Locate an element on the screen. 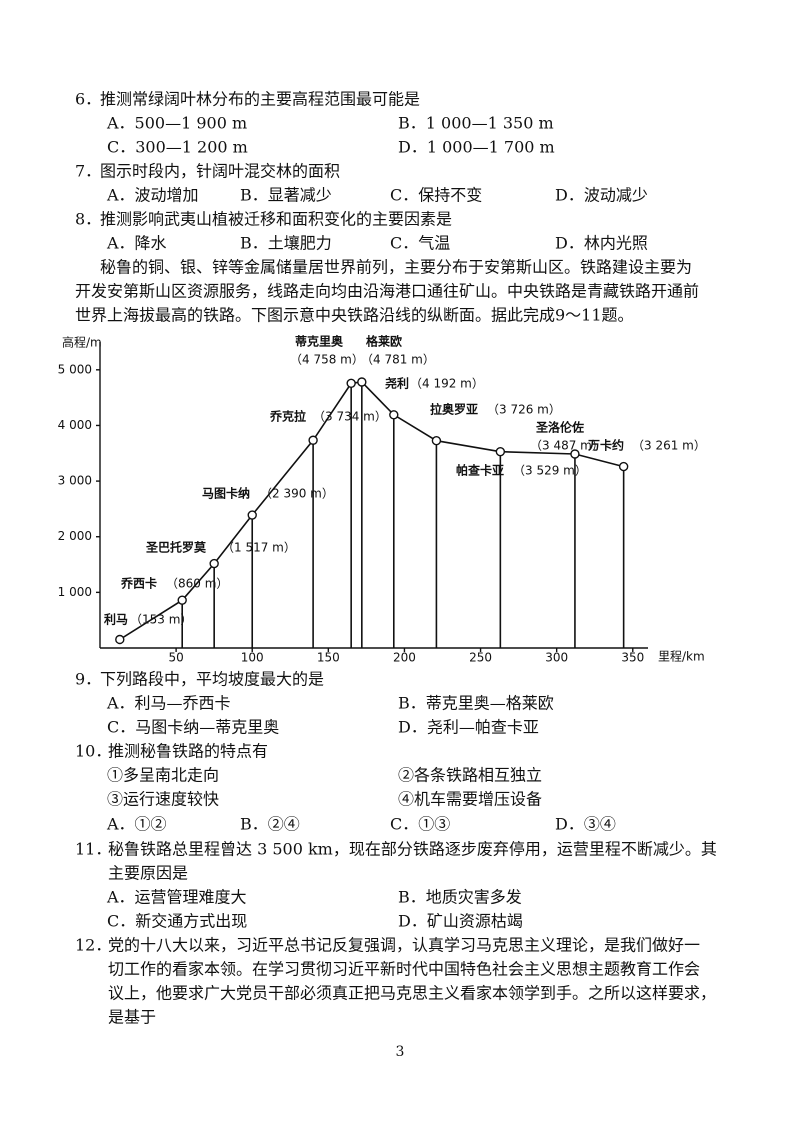  elevation-line is located at coordinates (371, 511).